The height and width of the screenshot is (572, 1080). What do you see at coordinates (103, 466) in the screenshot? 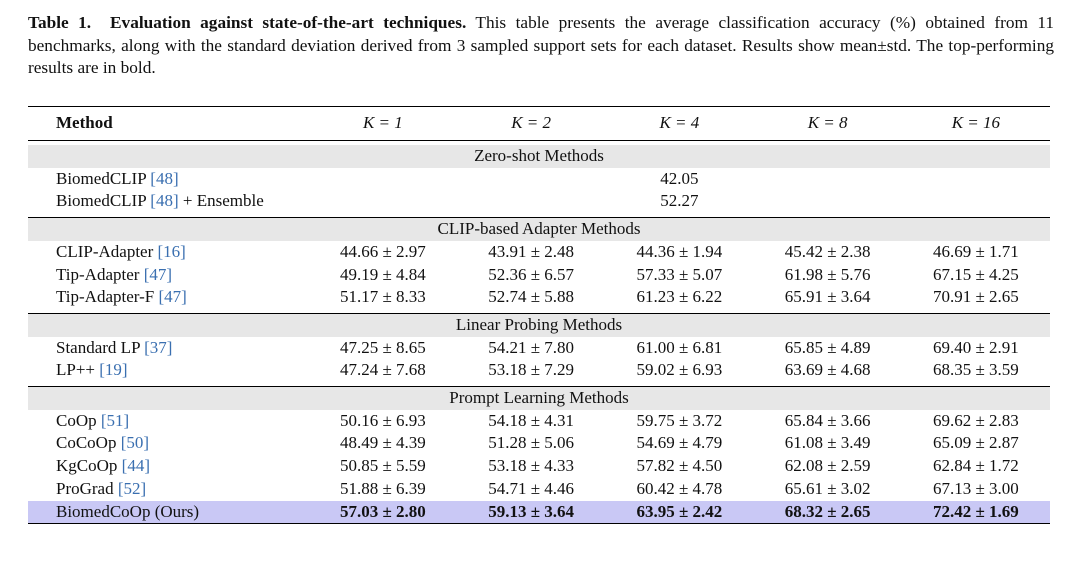
I see `method-name: KgCoOp [44]` at bounding box center [103, 466].